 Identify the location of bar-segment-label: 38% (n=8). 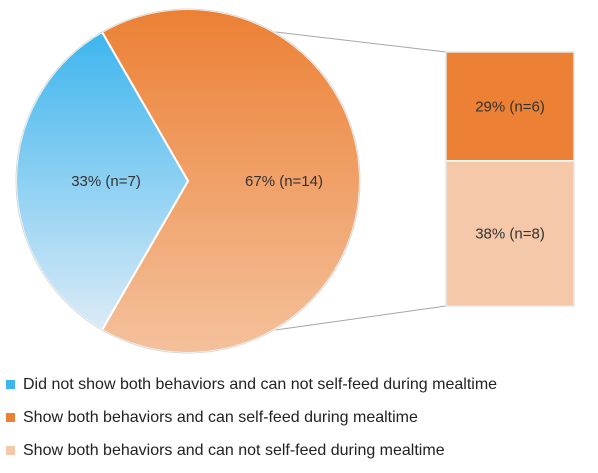
(510, 233).